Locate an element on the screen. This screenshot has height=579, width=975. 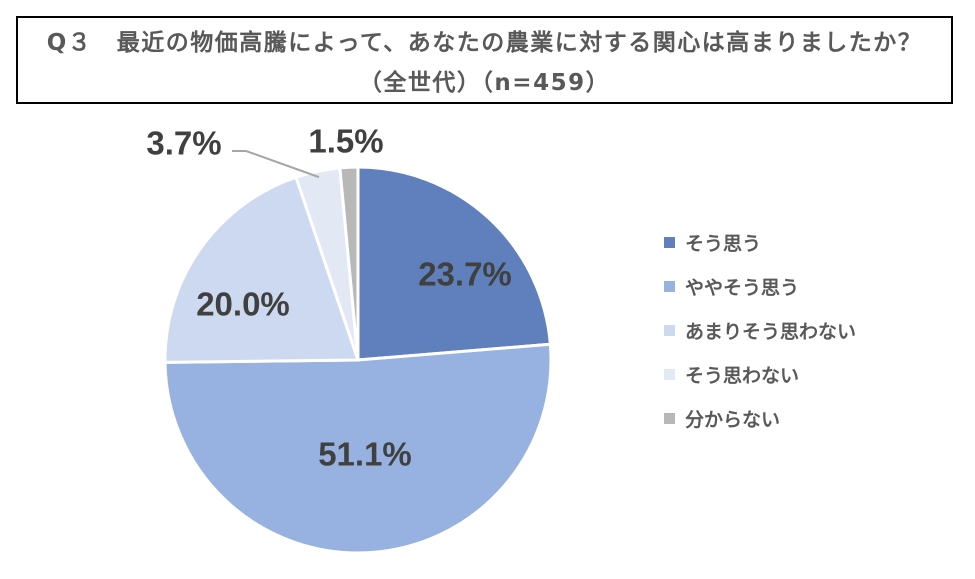
data-label: 51.1% is located at coordinates (365, 454).